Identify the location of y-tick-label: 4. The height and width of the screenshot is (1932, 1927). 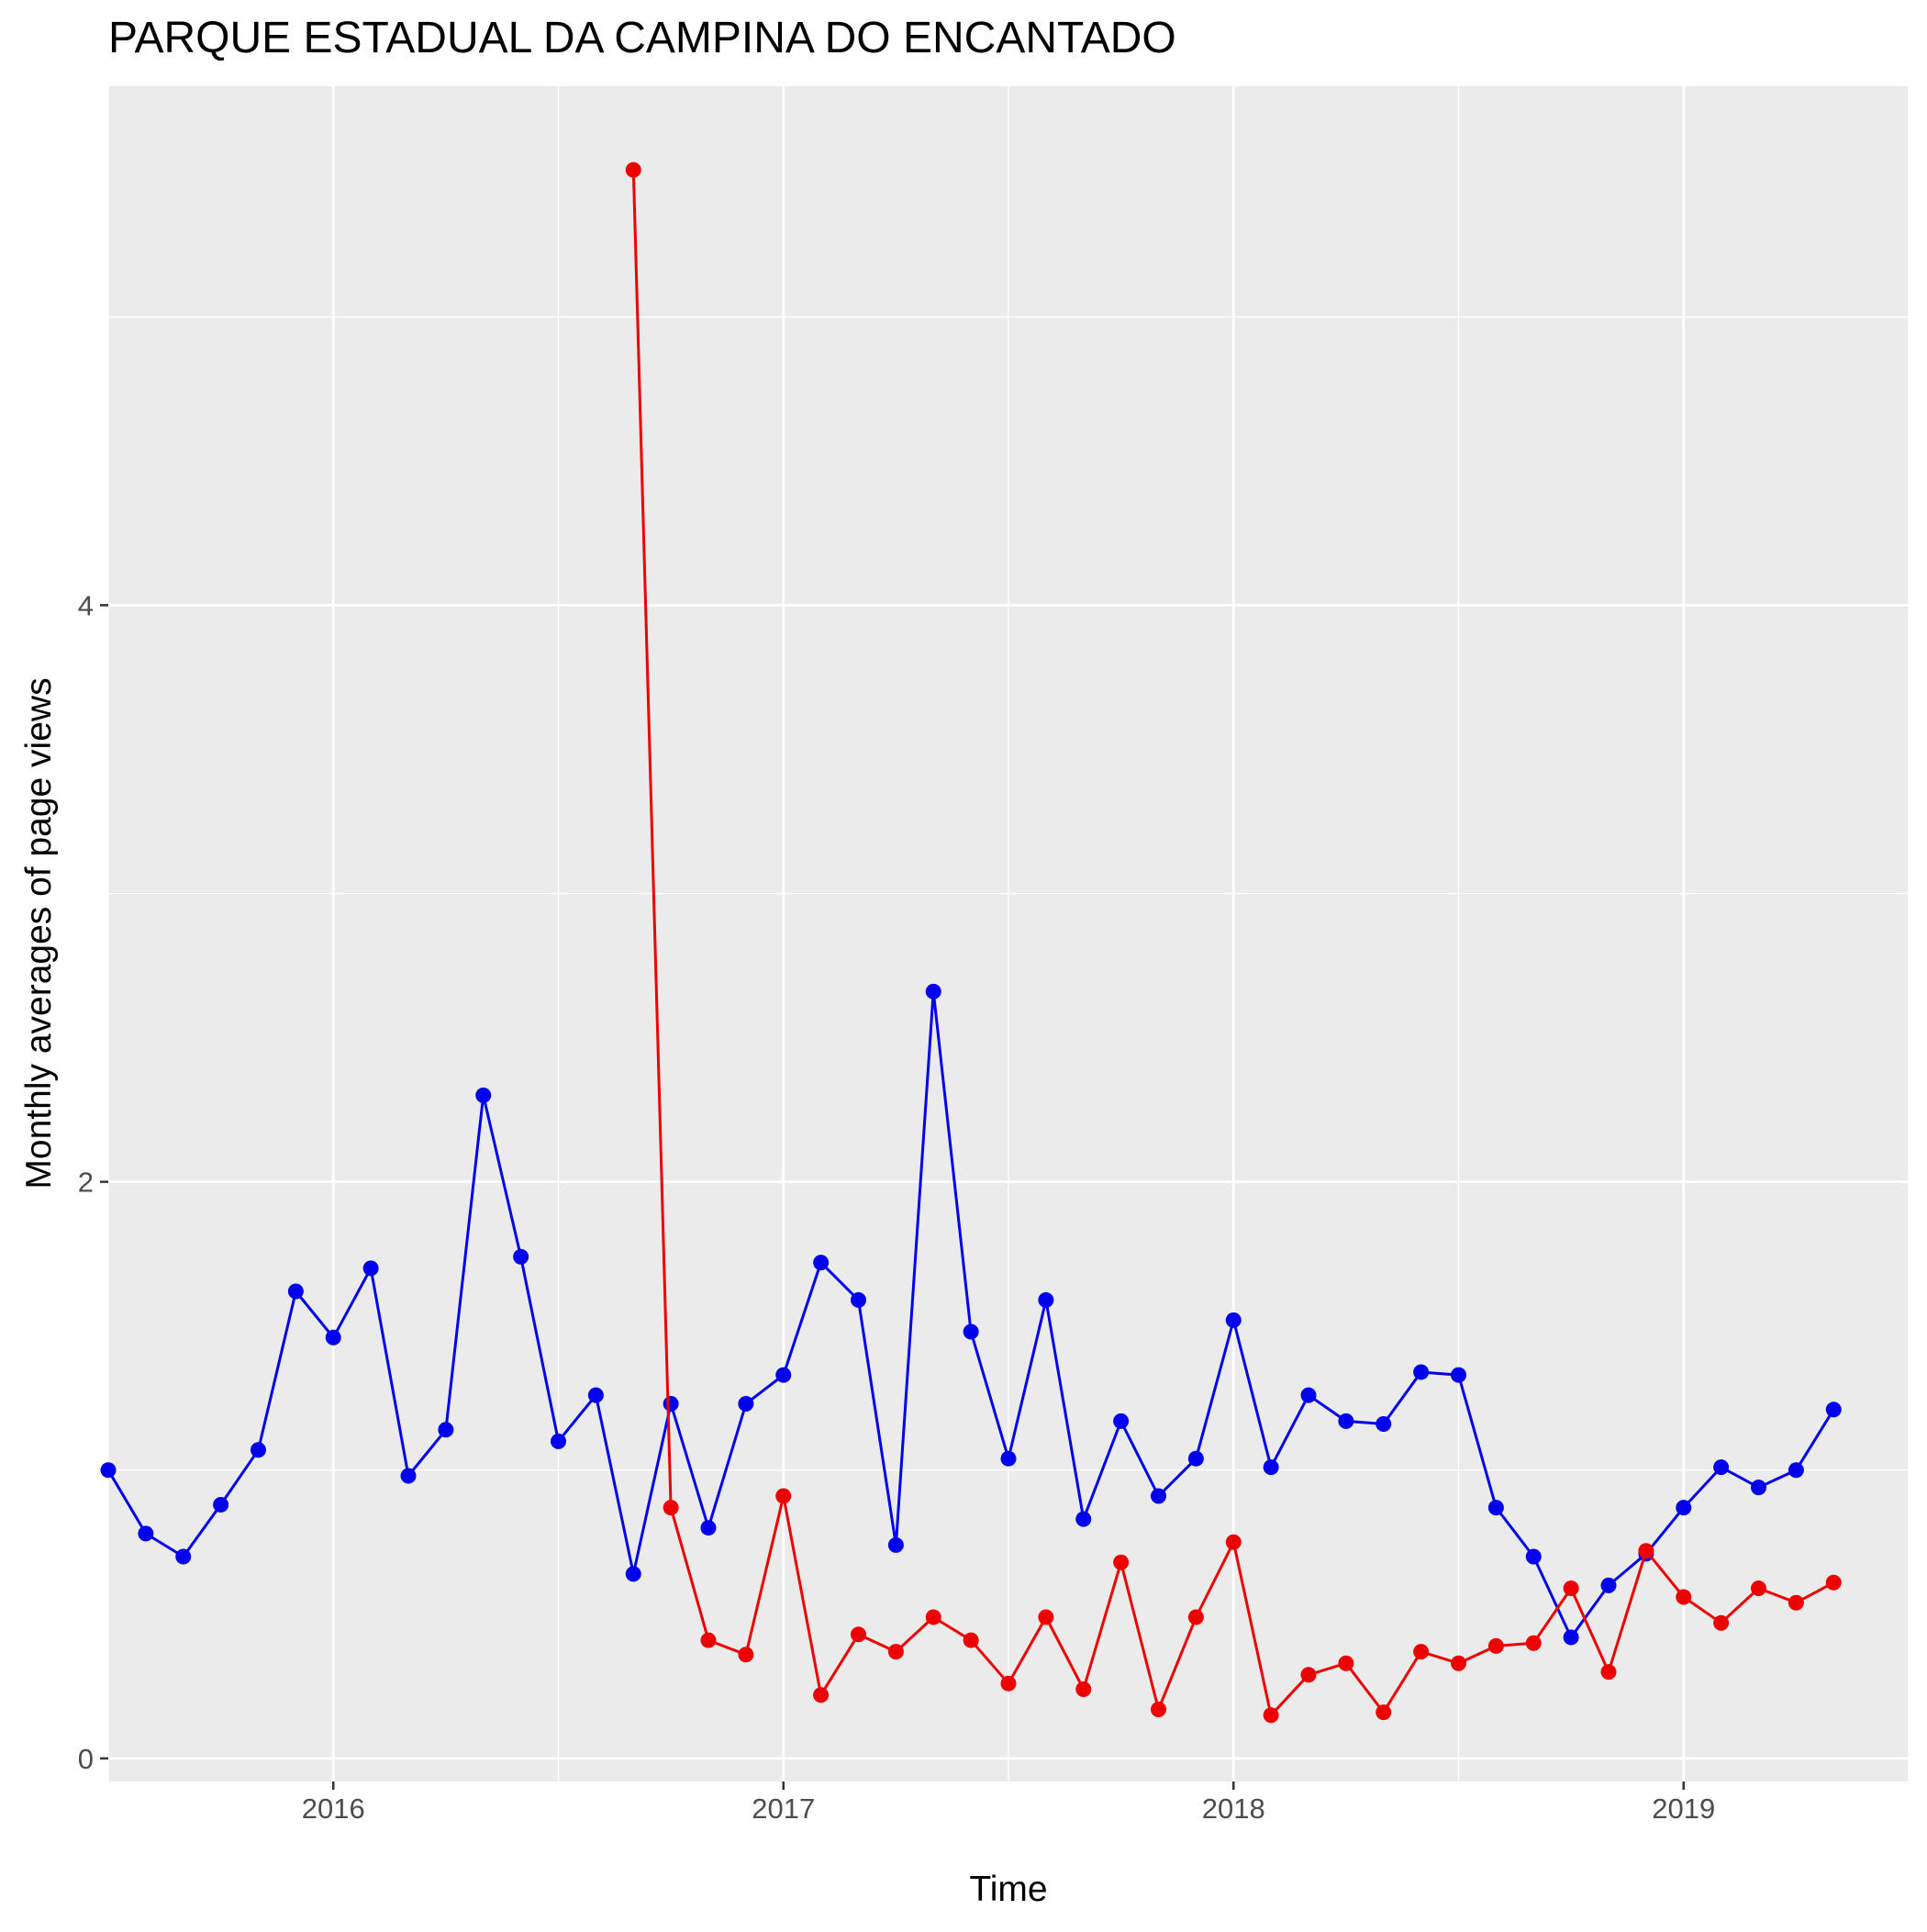
(86, 605).